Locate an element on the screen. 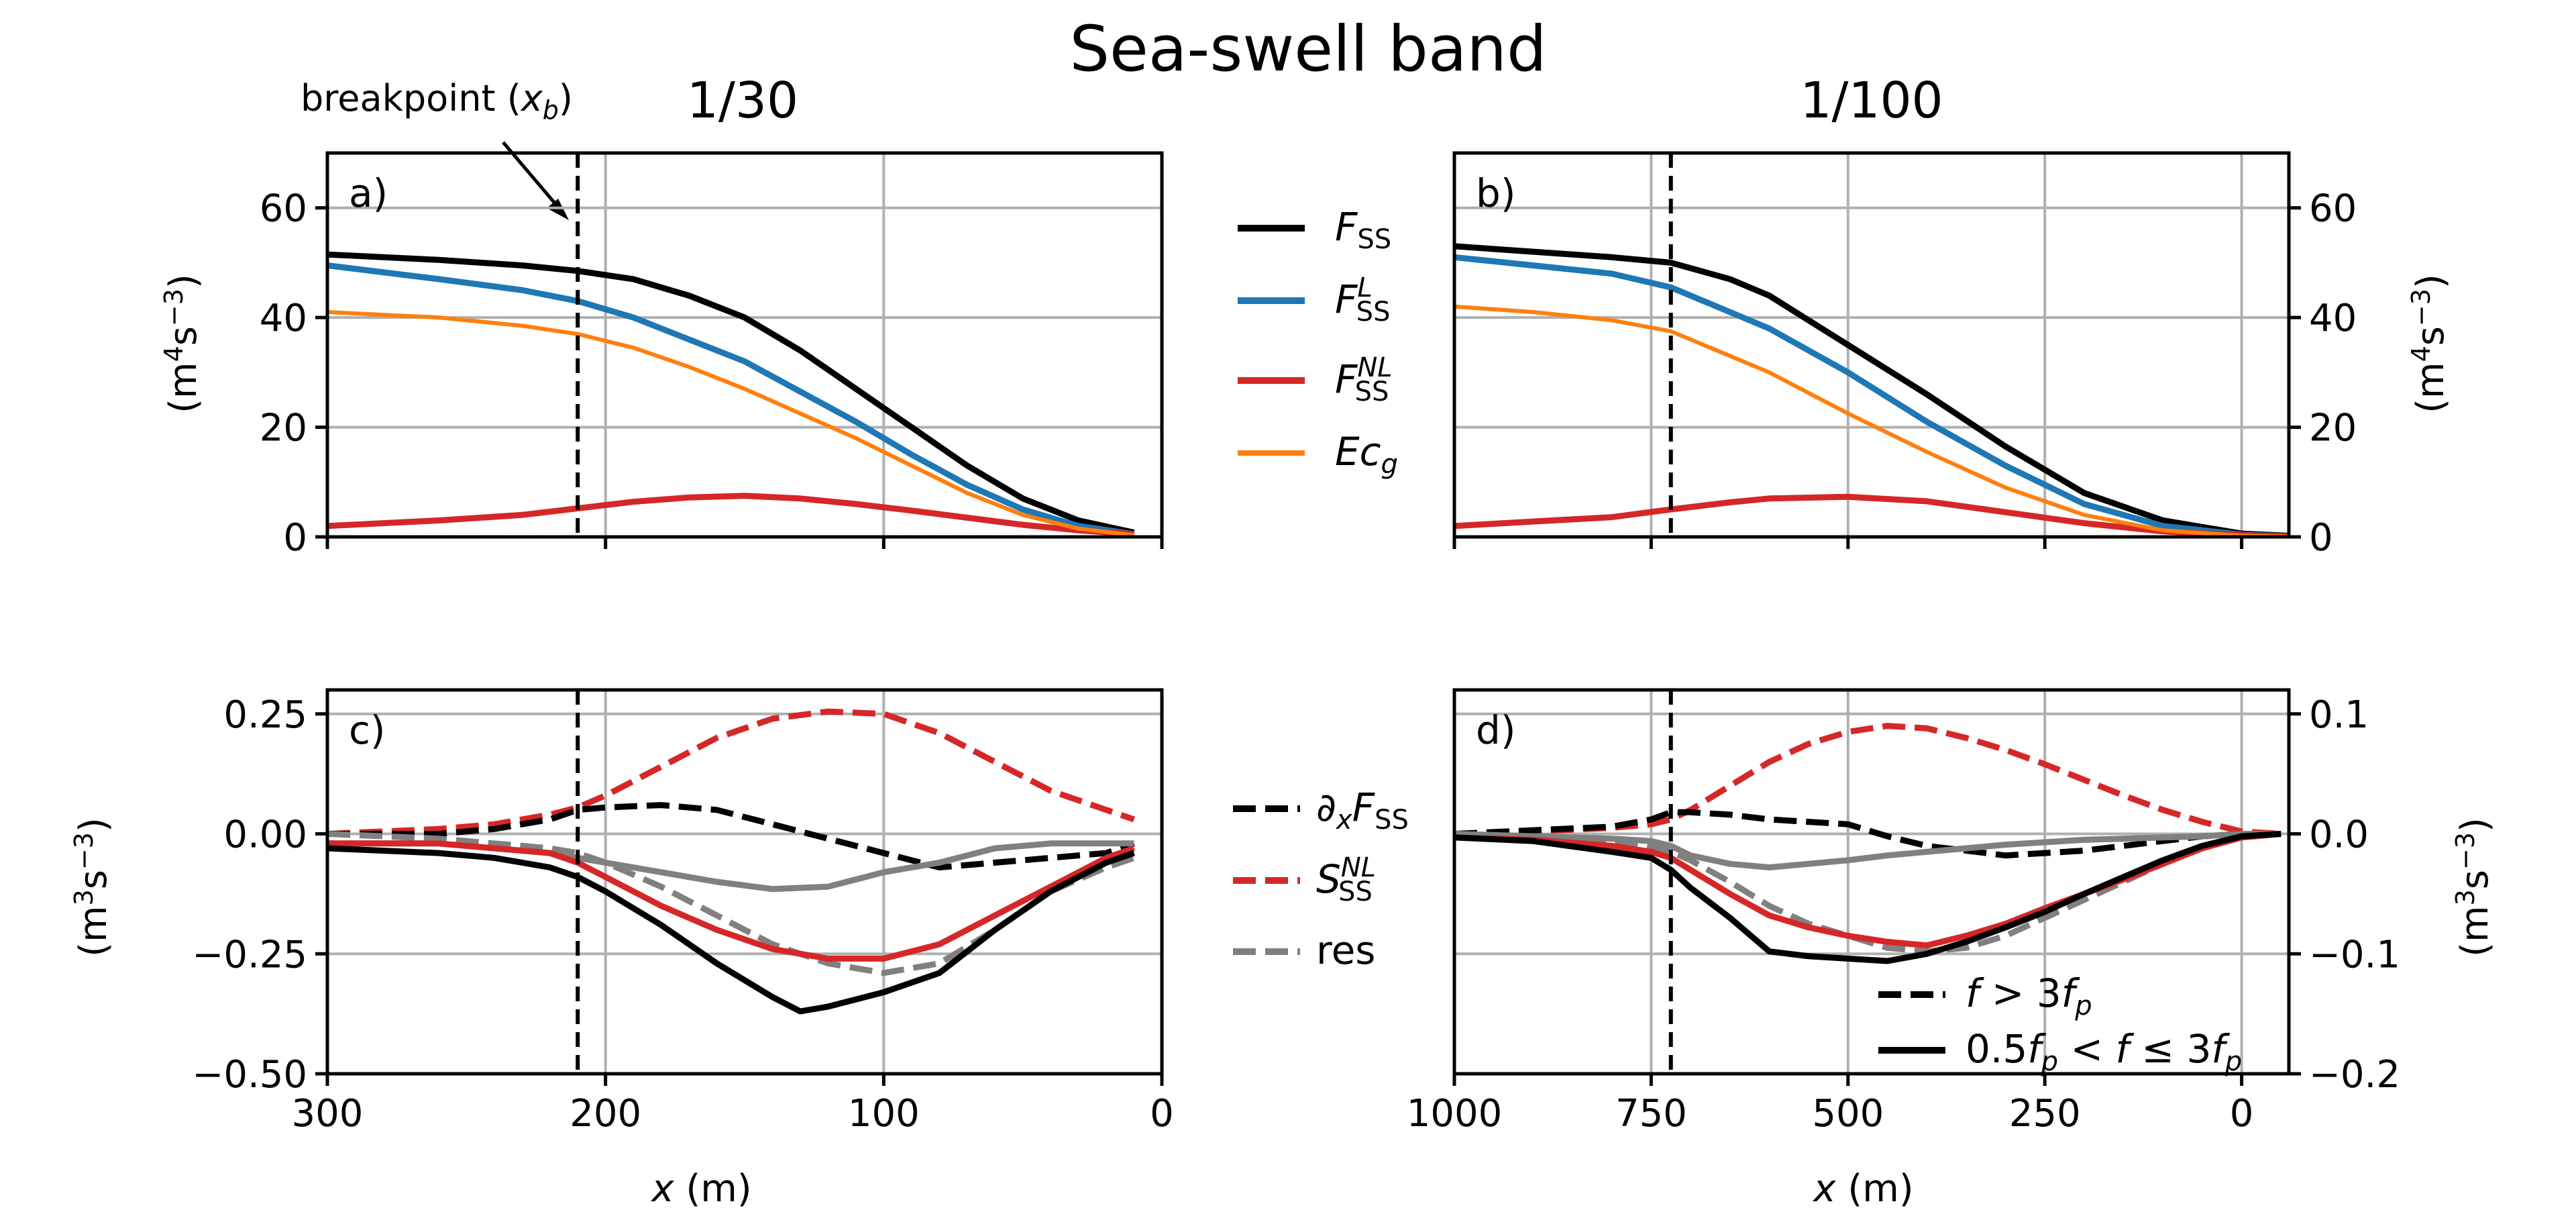 The image size is (2576, 1208). panel-c-xlabel: x (m) is located at coordinates (700, 1187).